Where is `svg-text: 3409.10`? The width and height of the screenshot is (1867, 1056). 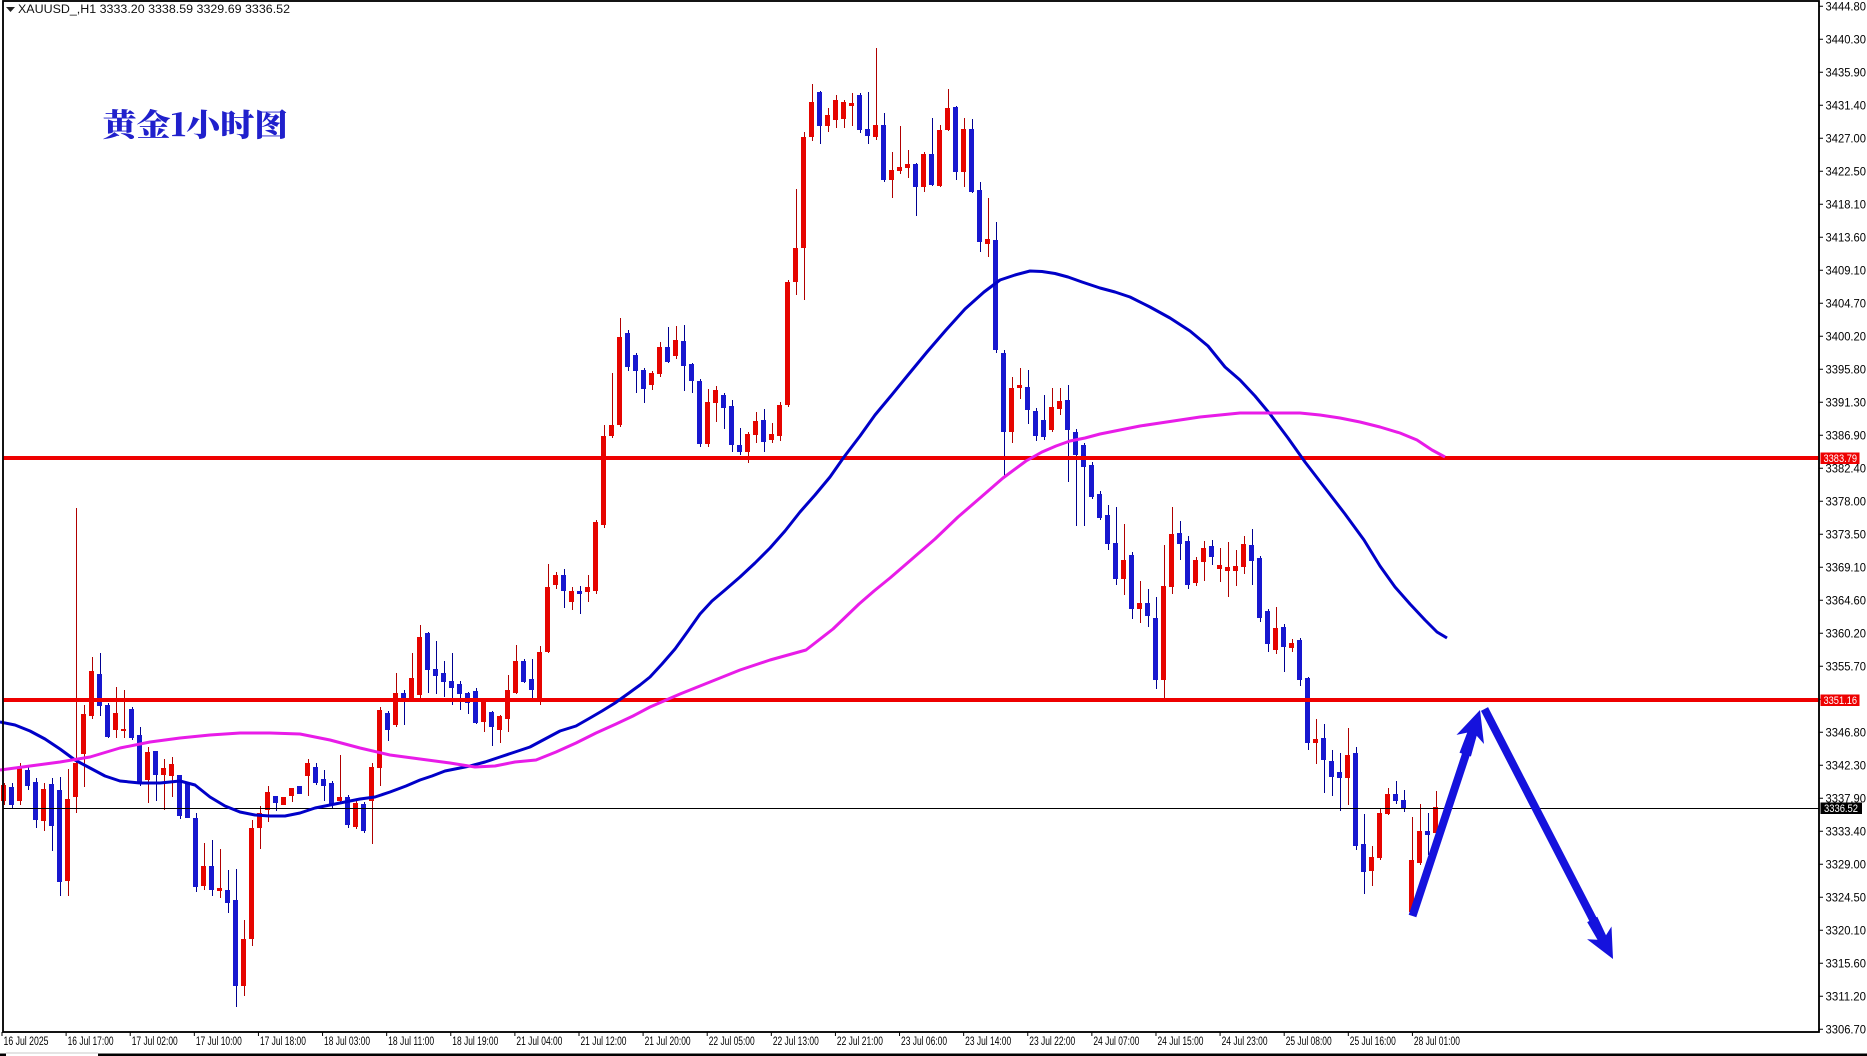
svg-text: 3409.10 is located at coordinates (1846, 271).